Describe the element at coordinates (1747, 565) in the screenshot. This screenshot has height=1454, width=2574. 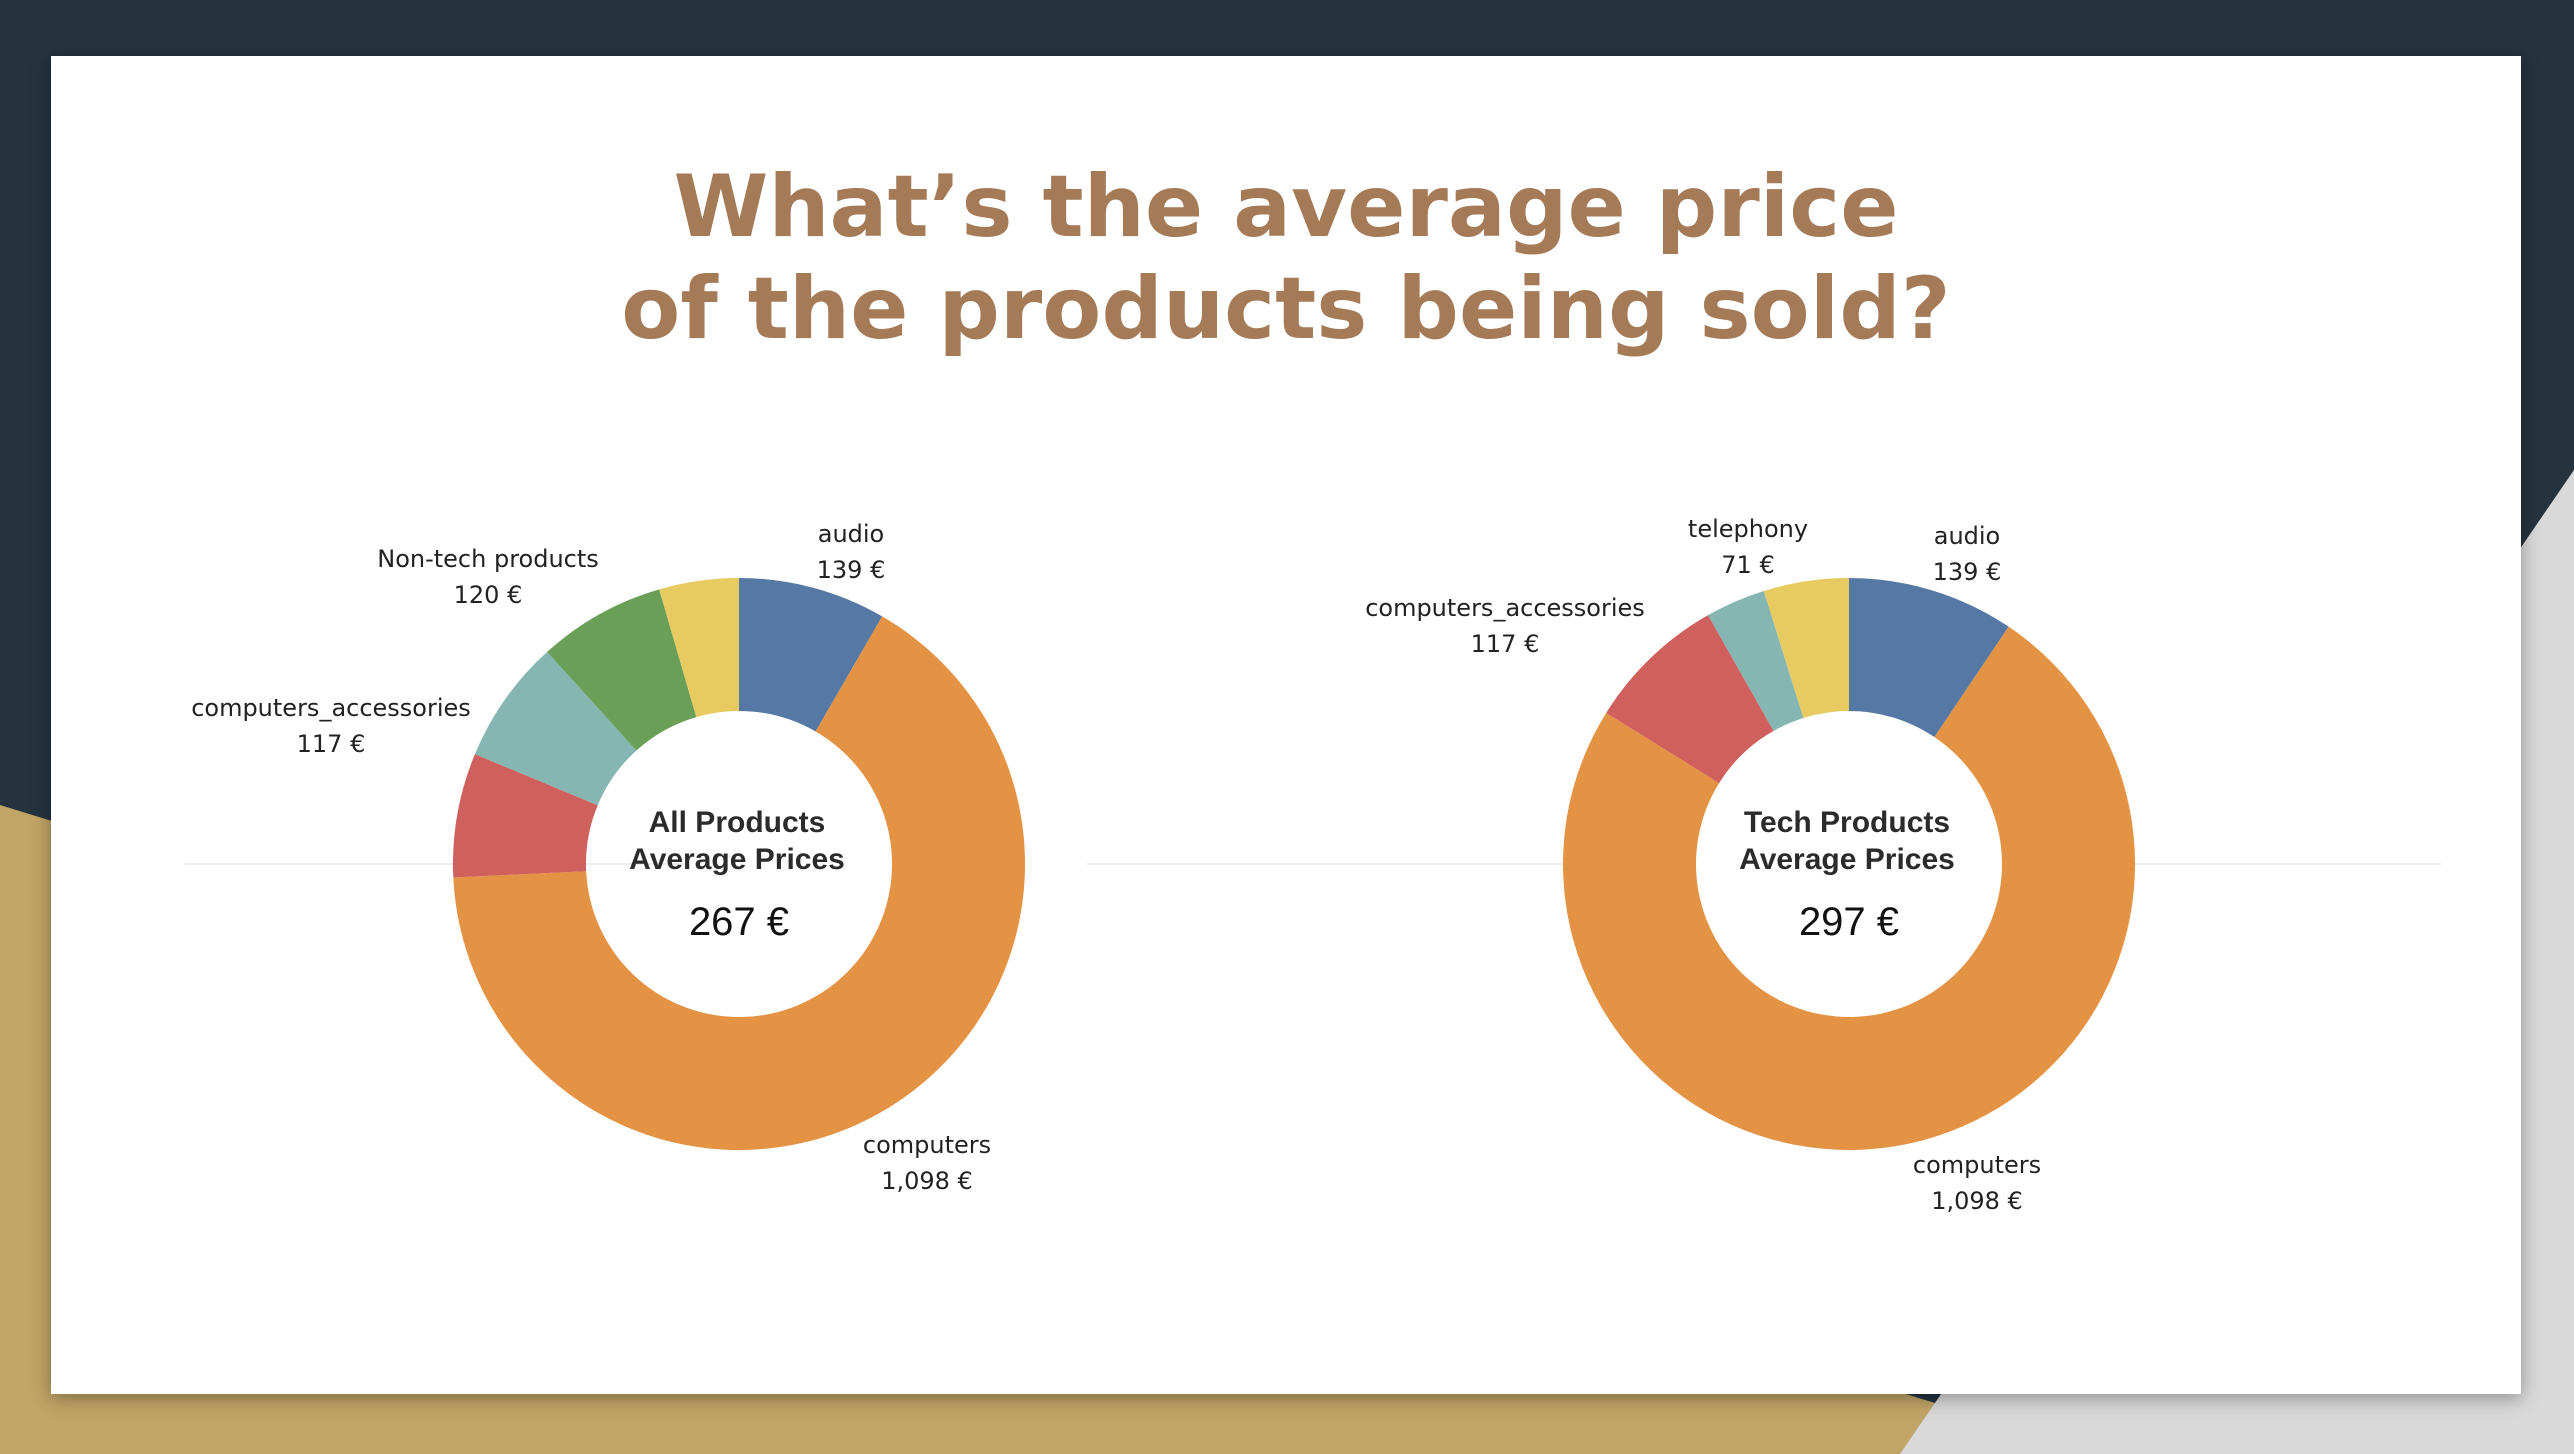
I see `slice-value-telephony: 71 €` at that location.